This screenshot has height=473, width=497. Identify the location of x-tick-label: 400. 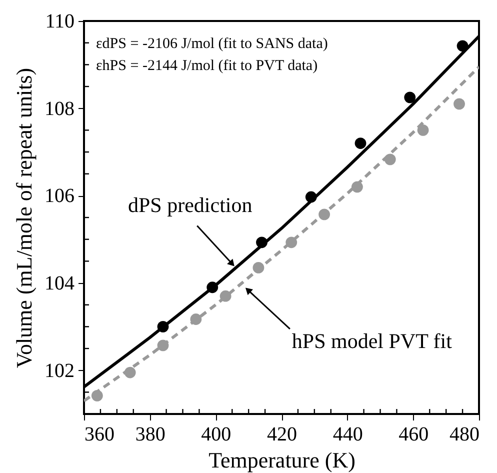
(216, 435).